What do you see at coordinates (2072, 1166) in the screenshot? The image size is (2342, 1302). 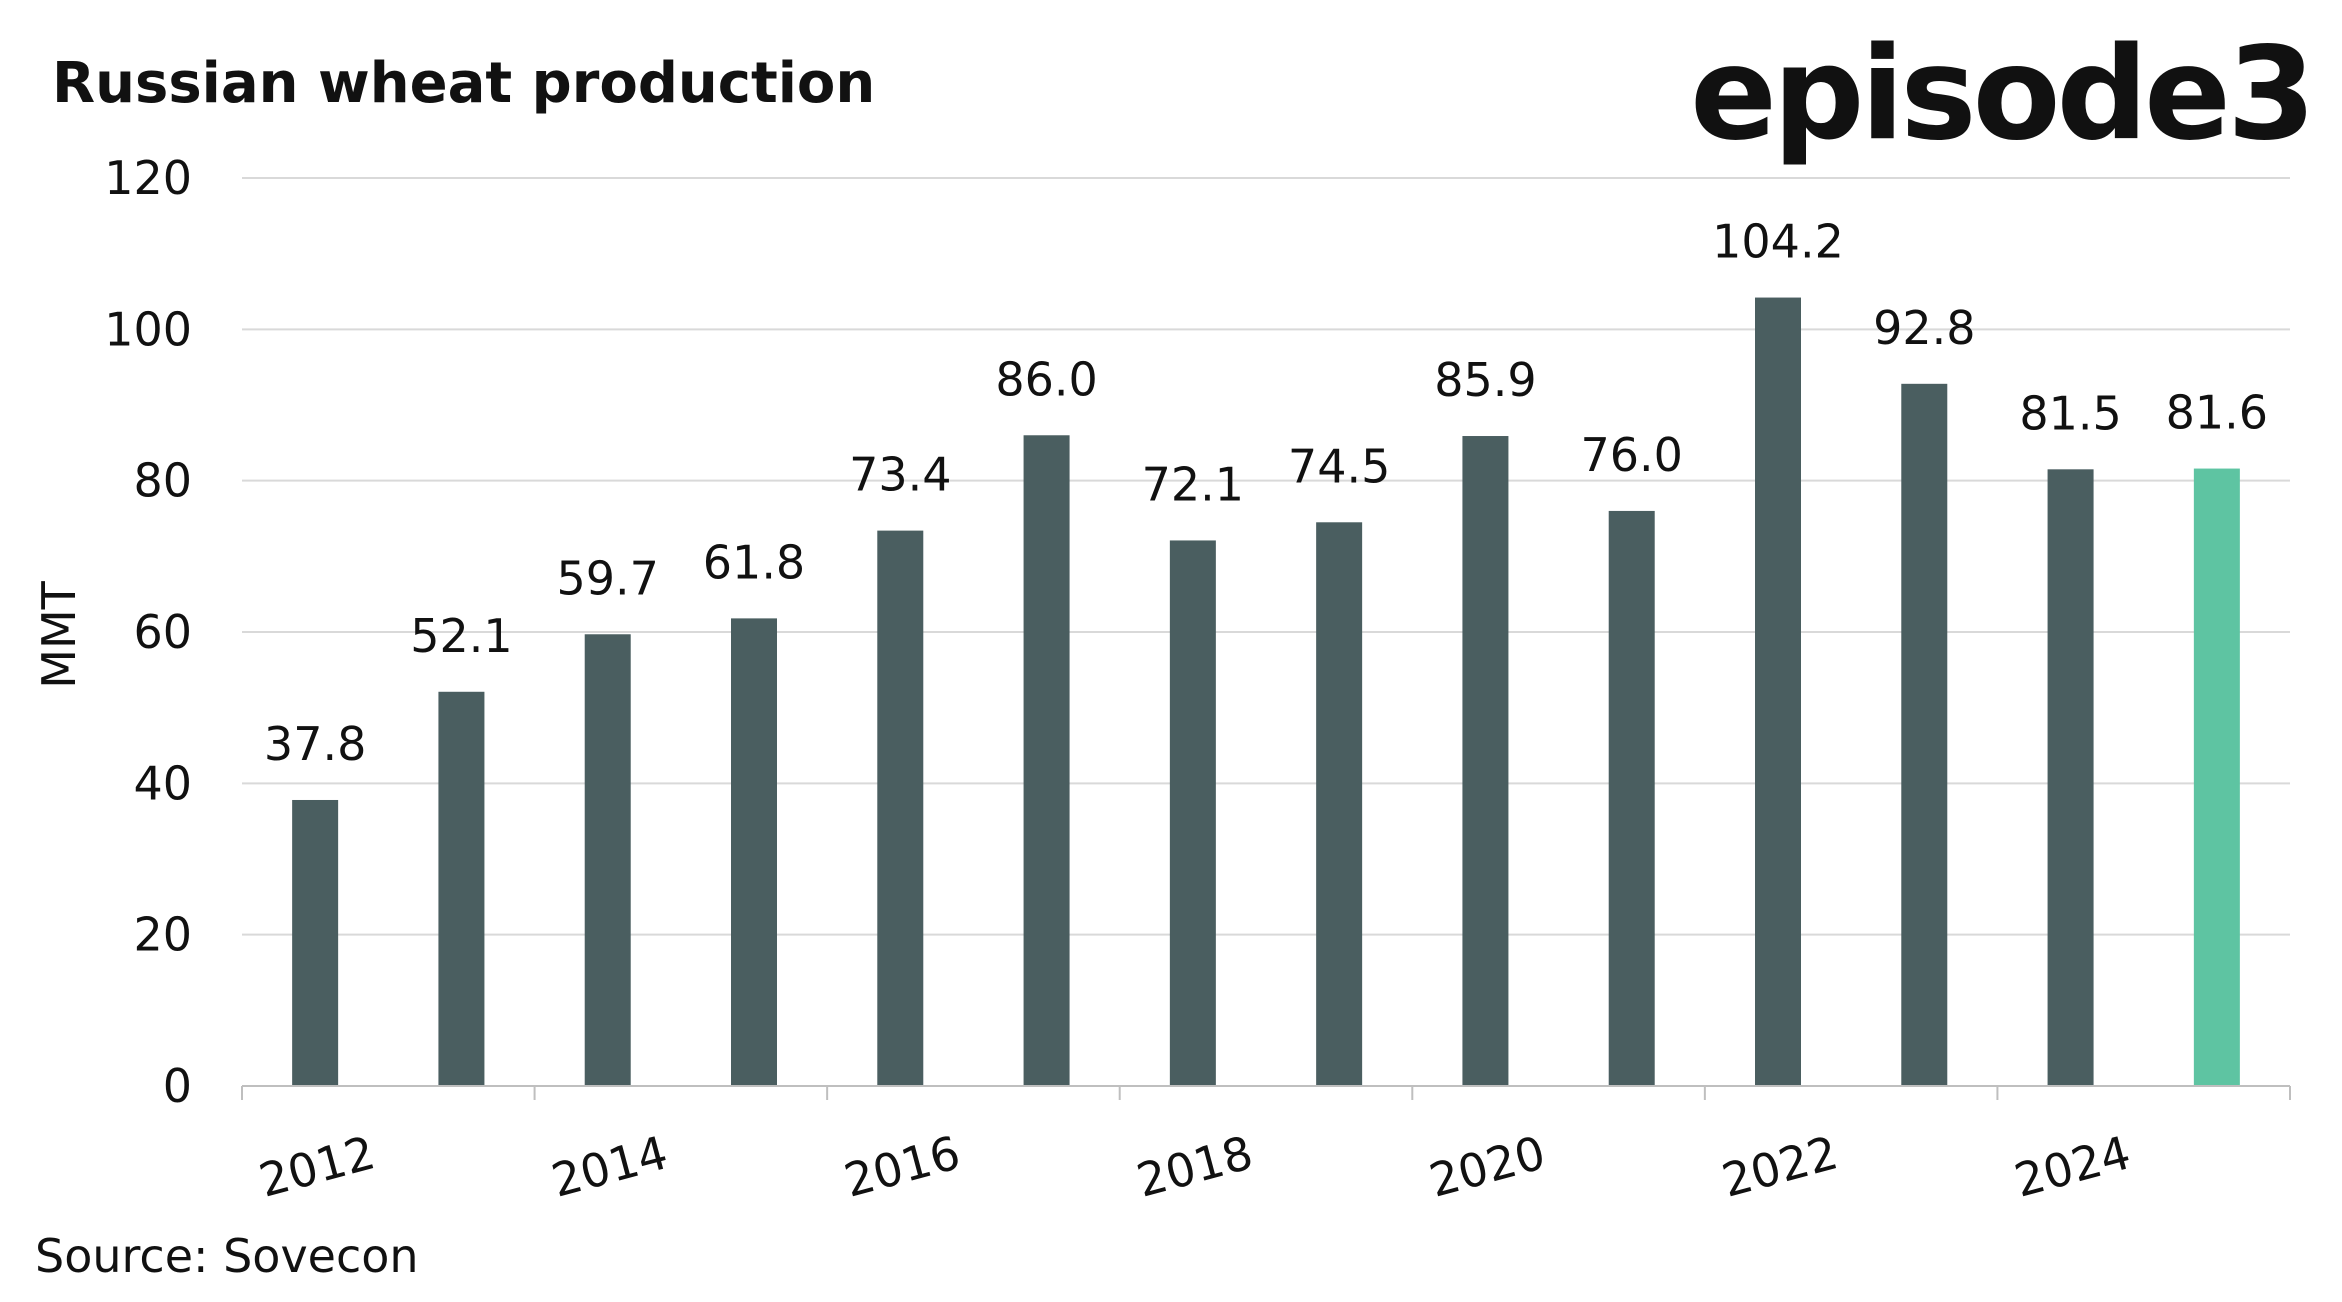 I see `x-tick-label: 2024` at bounding box center [2072, 1166].